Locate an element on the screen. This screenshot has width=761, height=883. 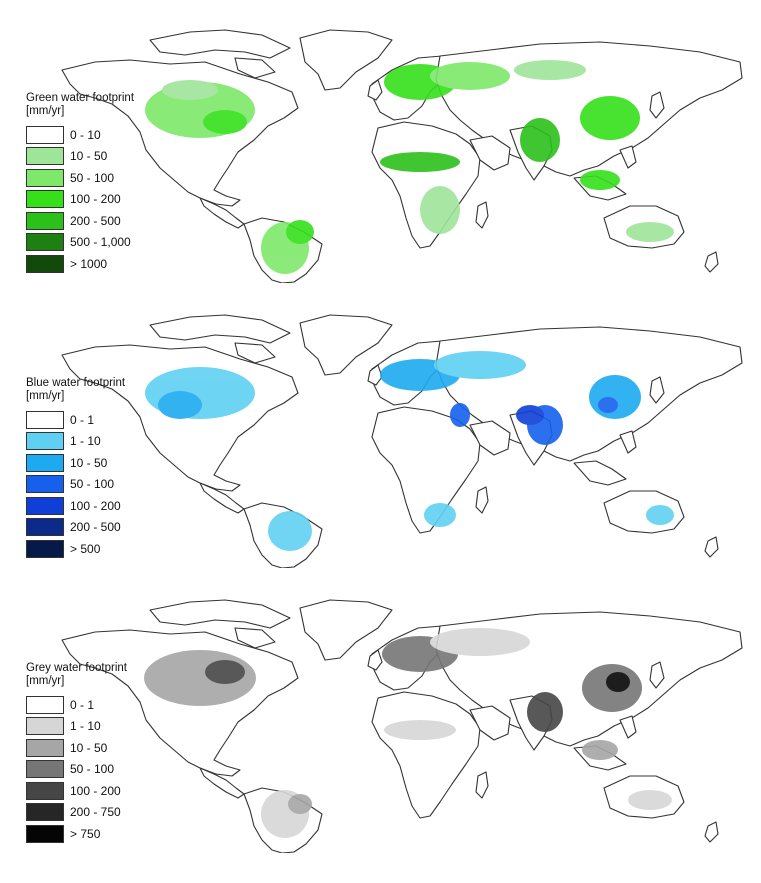
legend-class: 0 - 10 is located at coordinates (80, 135).